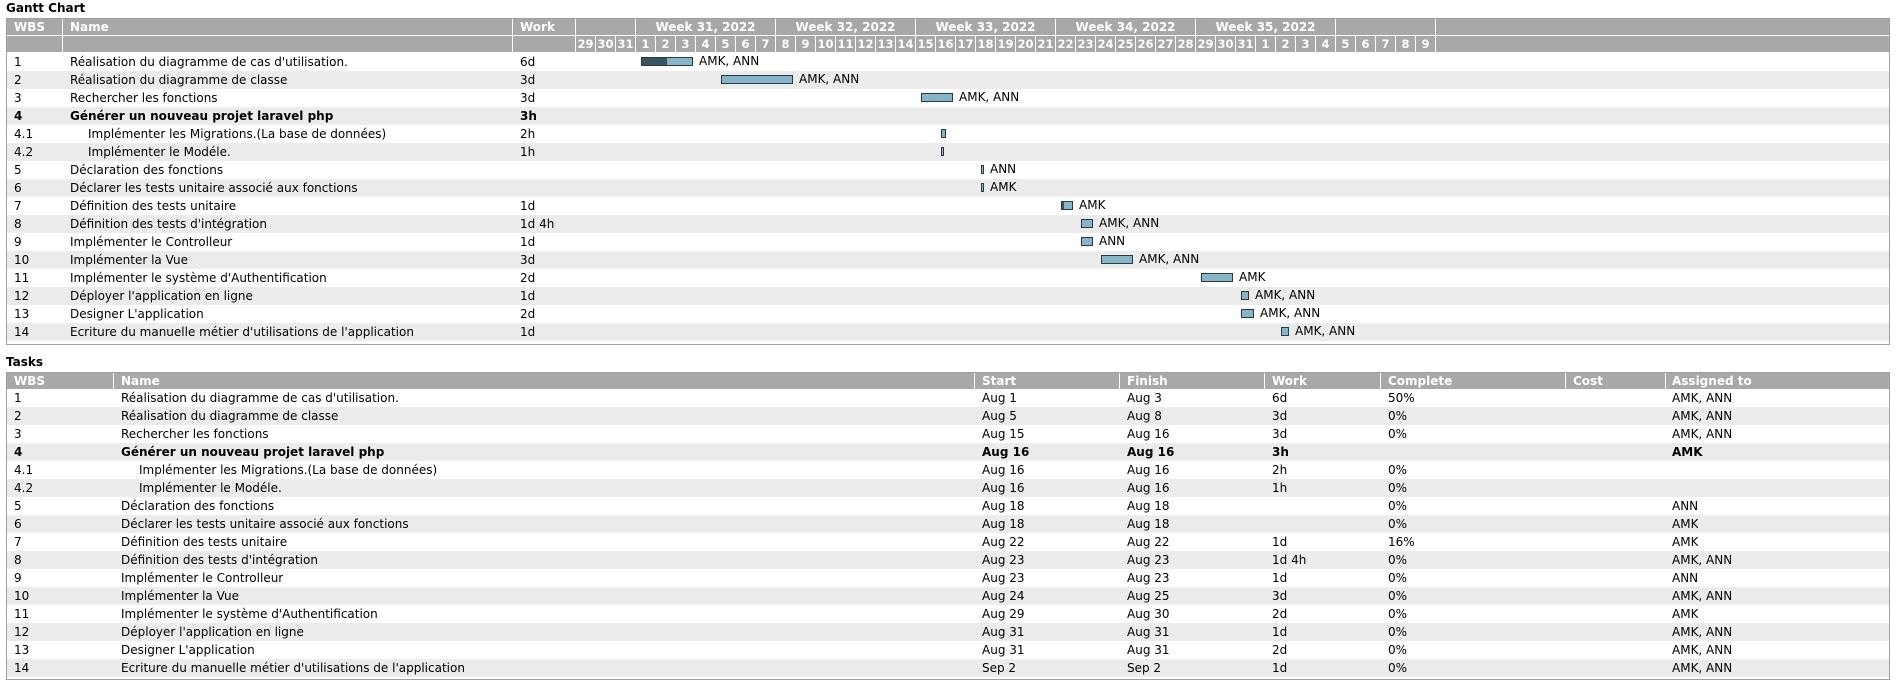 The height and width of the screenshot is (689, 1897). Describe the element at coordinates (528, 134) in the screenshot. I see `gantt-row-work: 2h` at that location.